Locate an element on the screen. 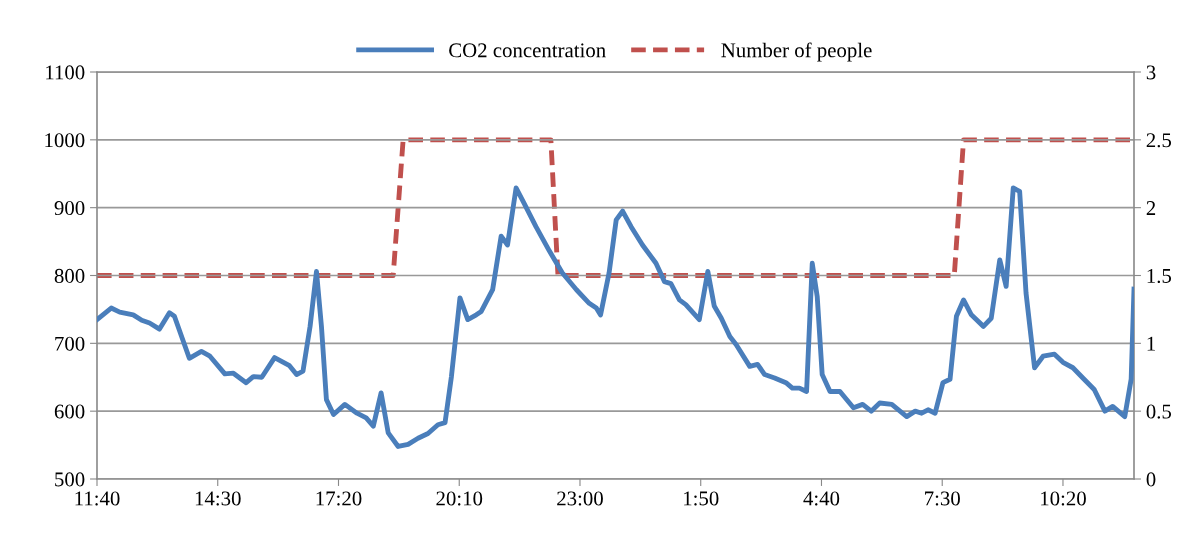 This screenshot has width=1192, height=533. x-tick-label: 17:20 is located at coordinates (339, 498).